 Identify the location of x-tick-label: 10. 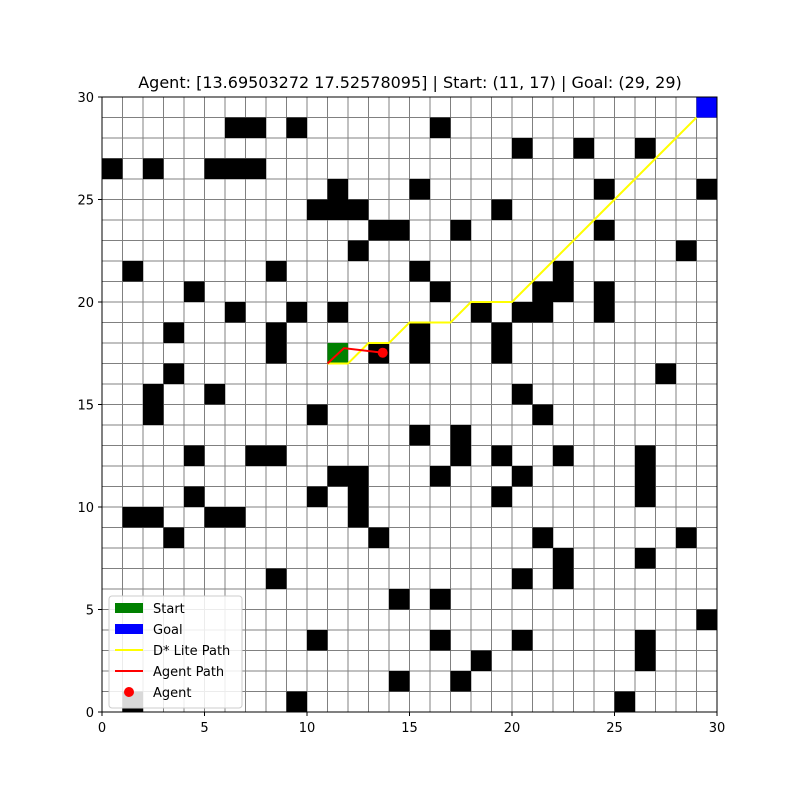
(307, 728).